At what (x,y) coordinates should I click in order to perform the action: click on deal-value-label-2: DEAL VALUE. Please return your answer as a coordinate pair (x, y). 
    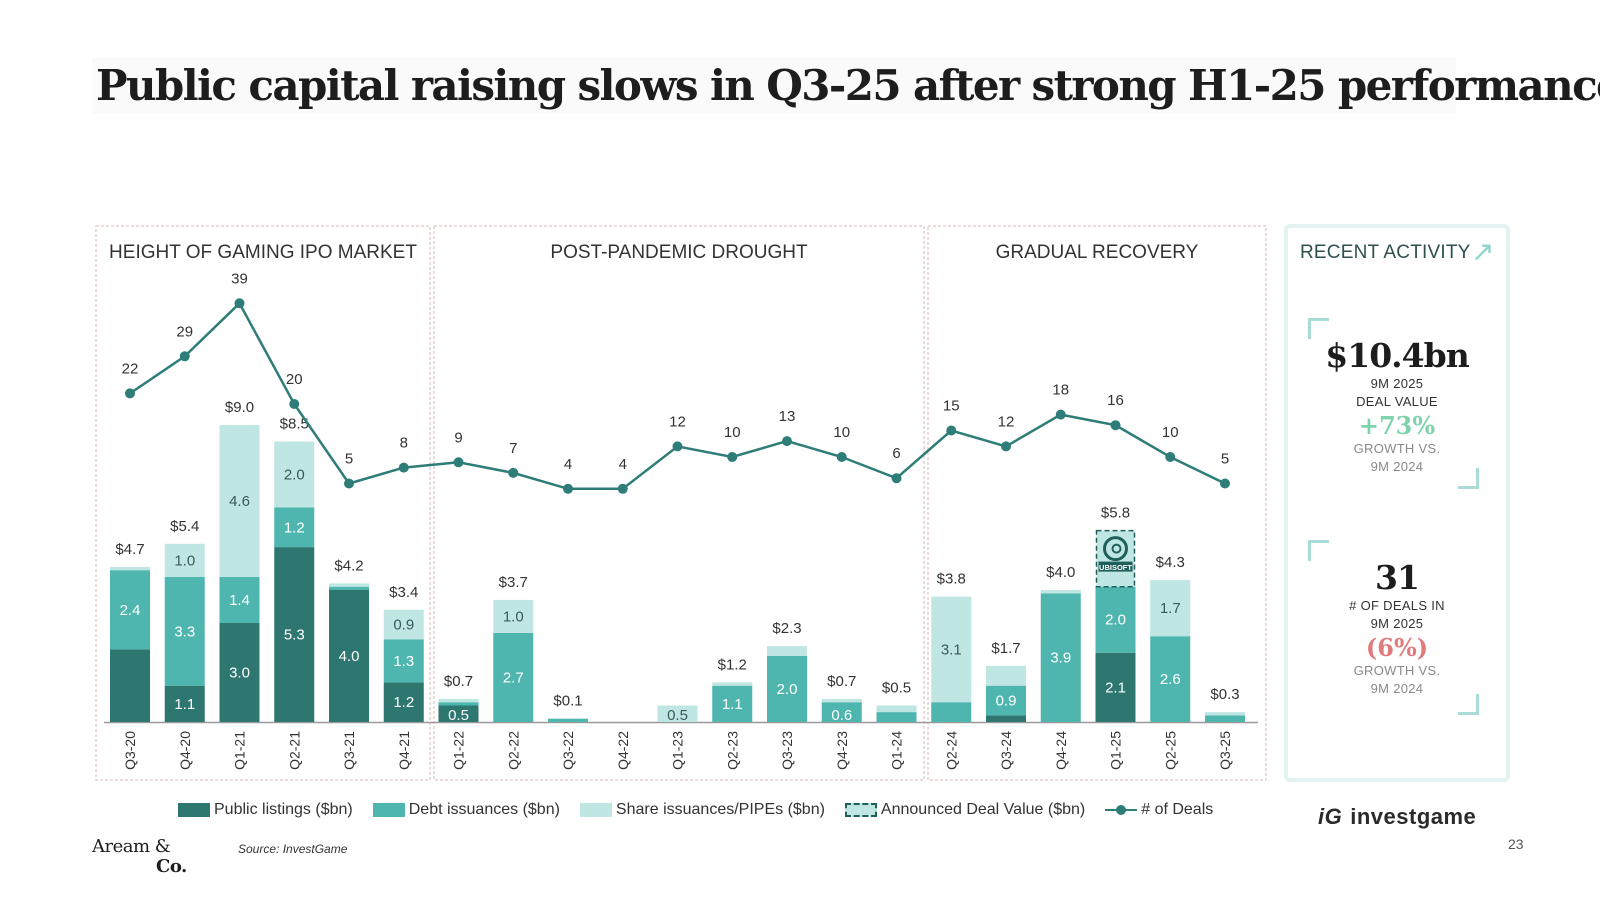
    Looking at the image, I should click on (1397, 401).